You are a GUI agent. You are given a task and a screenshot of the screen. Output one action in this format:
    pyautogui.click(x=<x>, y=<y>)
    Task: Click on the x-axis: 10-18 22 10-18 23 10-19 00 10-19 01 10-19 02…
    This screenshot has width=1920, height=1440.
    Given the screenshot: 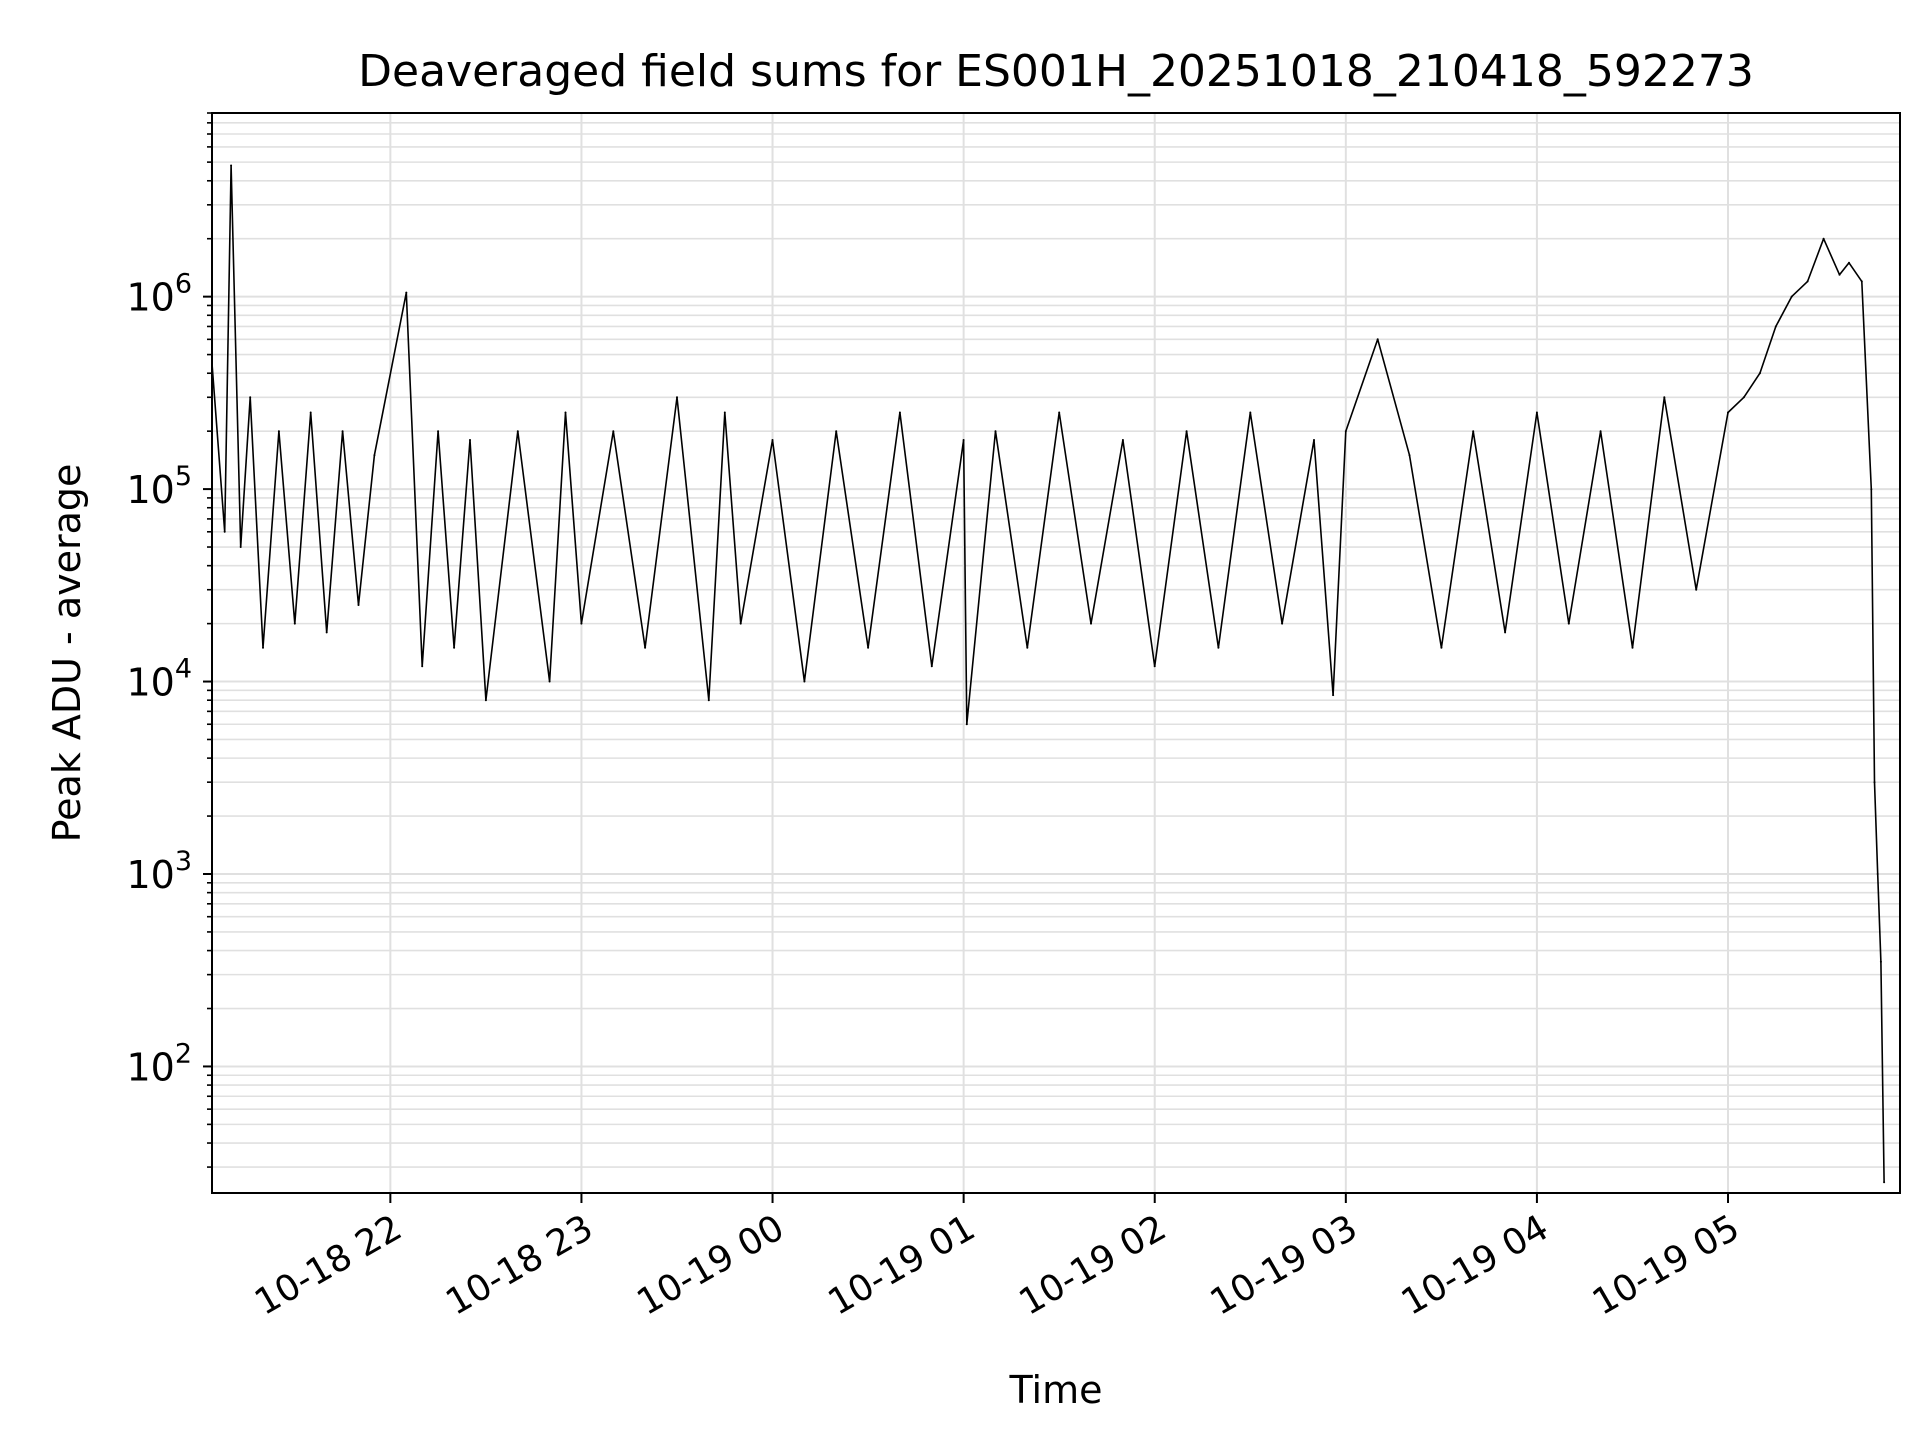 What is the action you would take?
    pyautogui.click(x=997, y=1258)
    